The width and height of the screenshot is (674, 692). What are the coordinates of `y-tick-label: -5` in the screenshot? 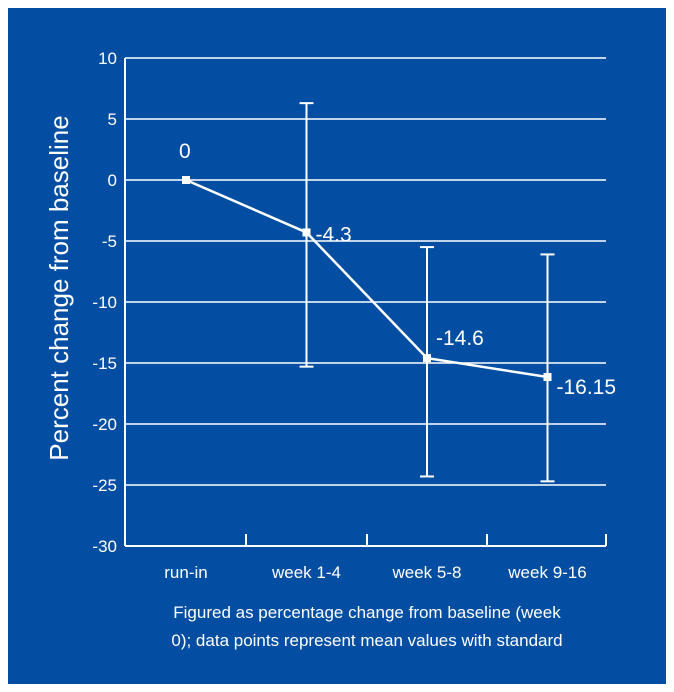 It's located at (109, 241).